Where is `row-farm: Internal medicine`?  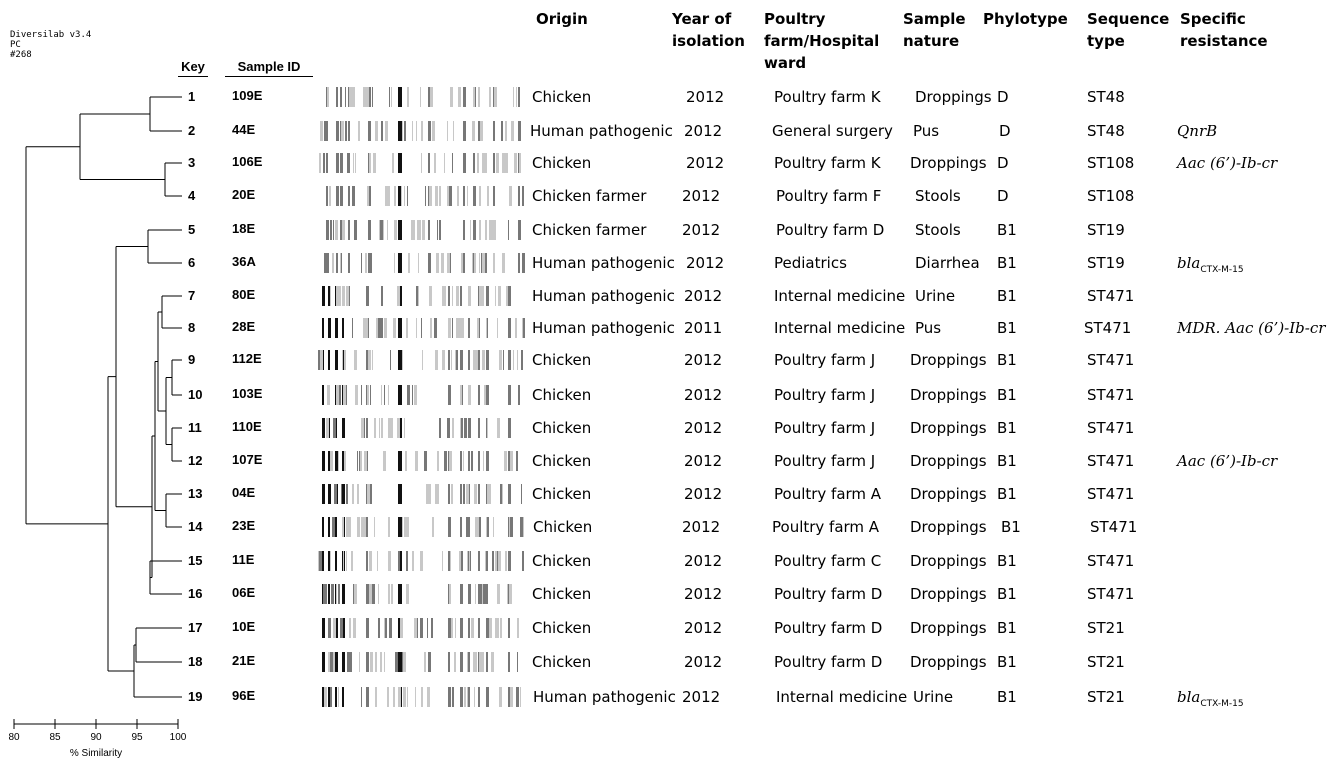 row-farm: Internal medicine is located at coordinates (842, 697).